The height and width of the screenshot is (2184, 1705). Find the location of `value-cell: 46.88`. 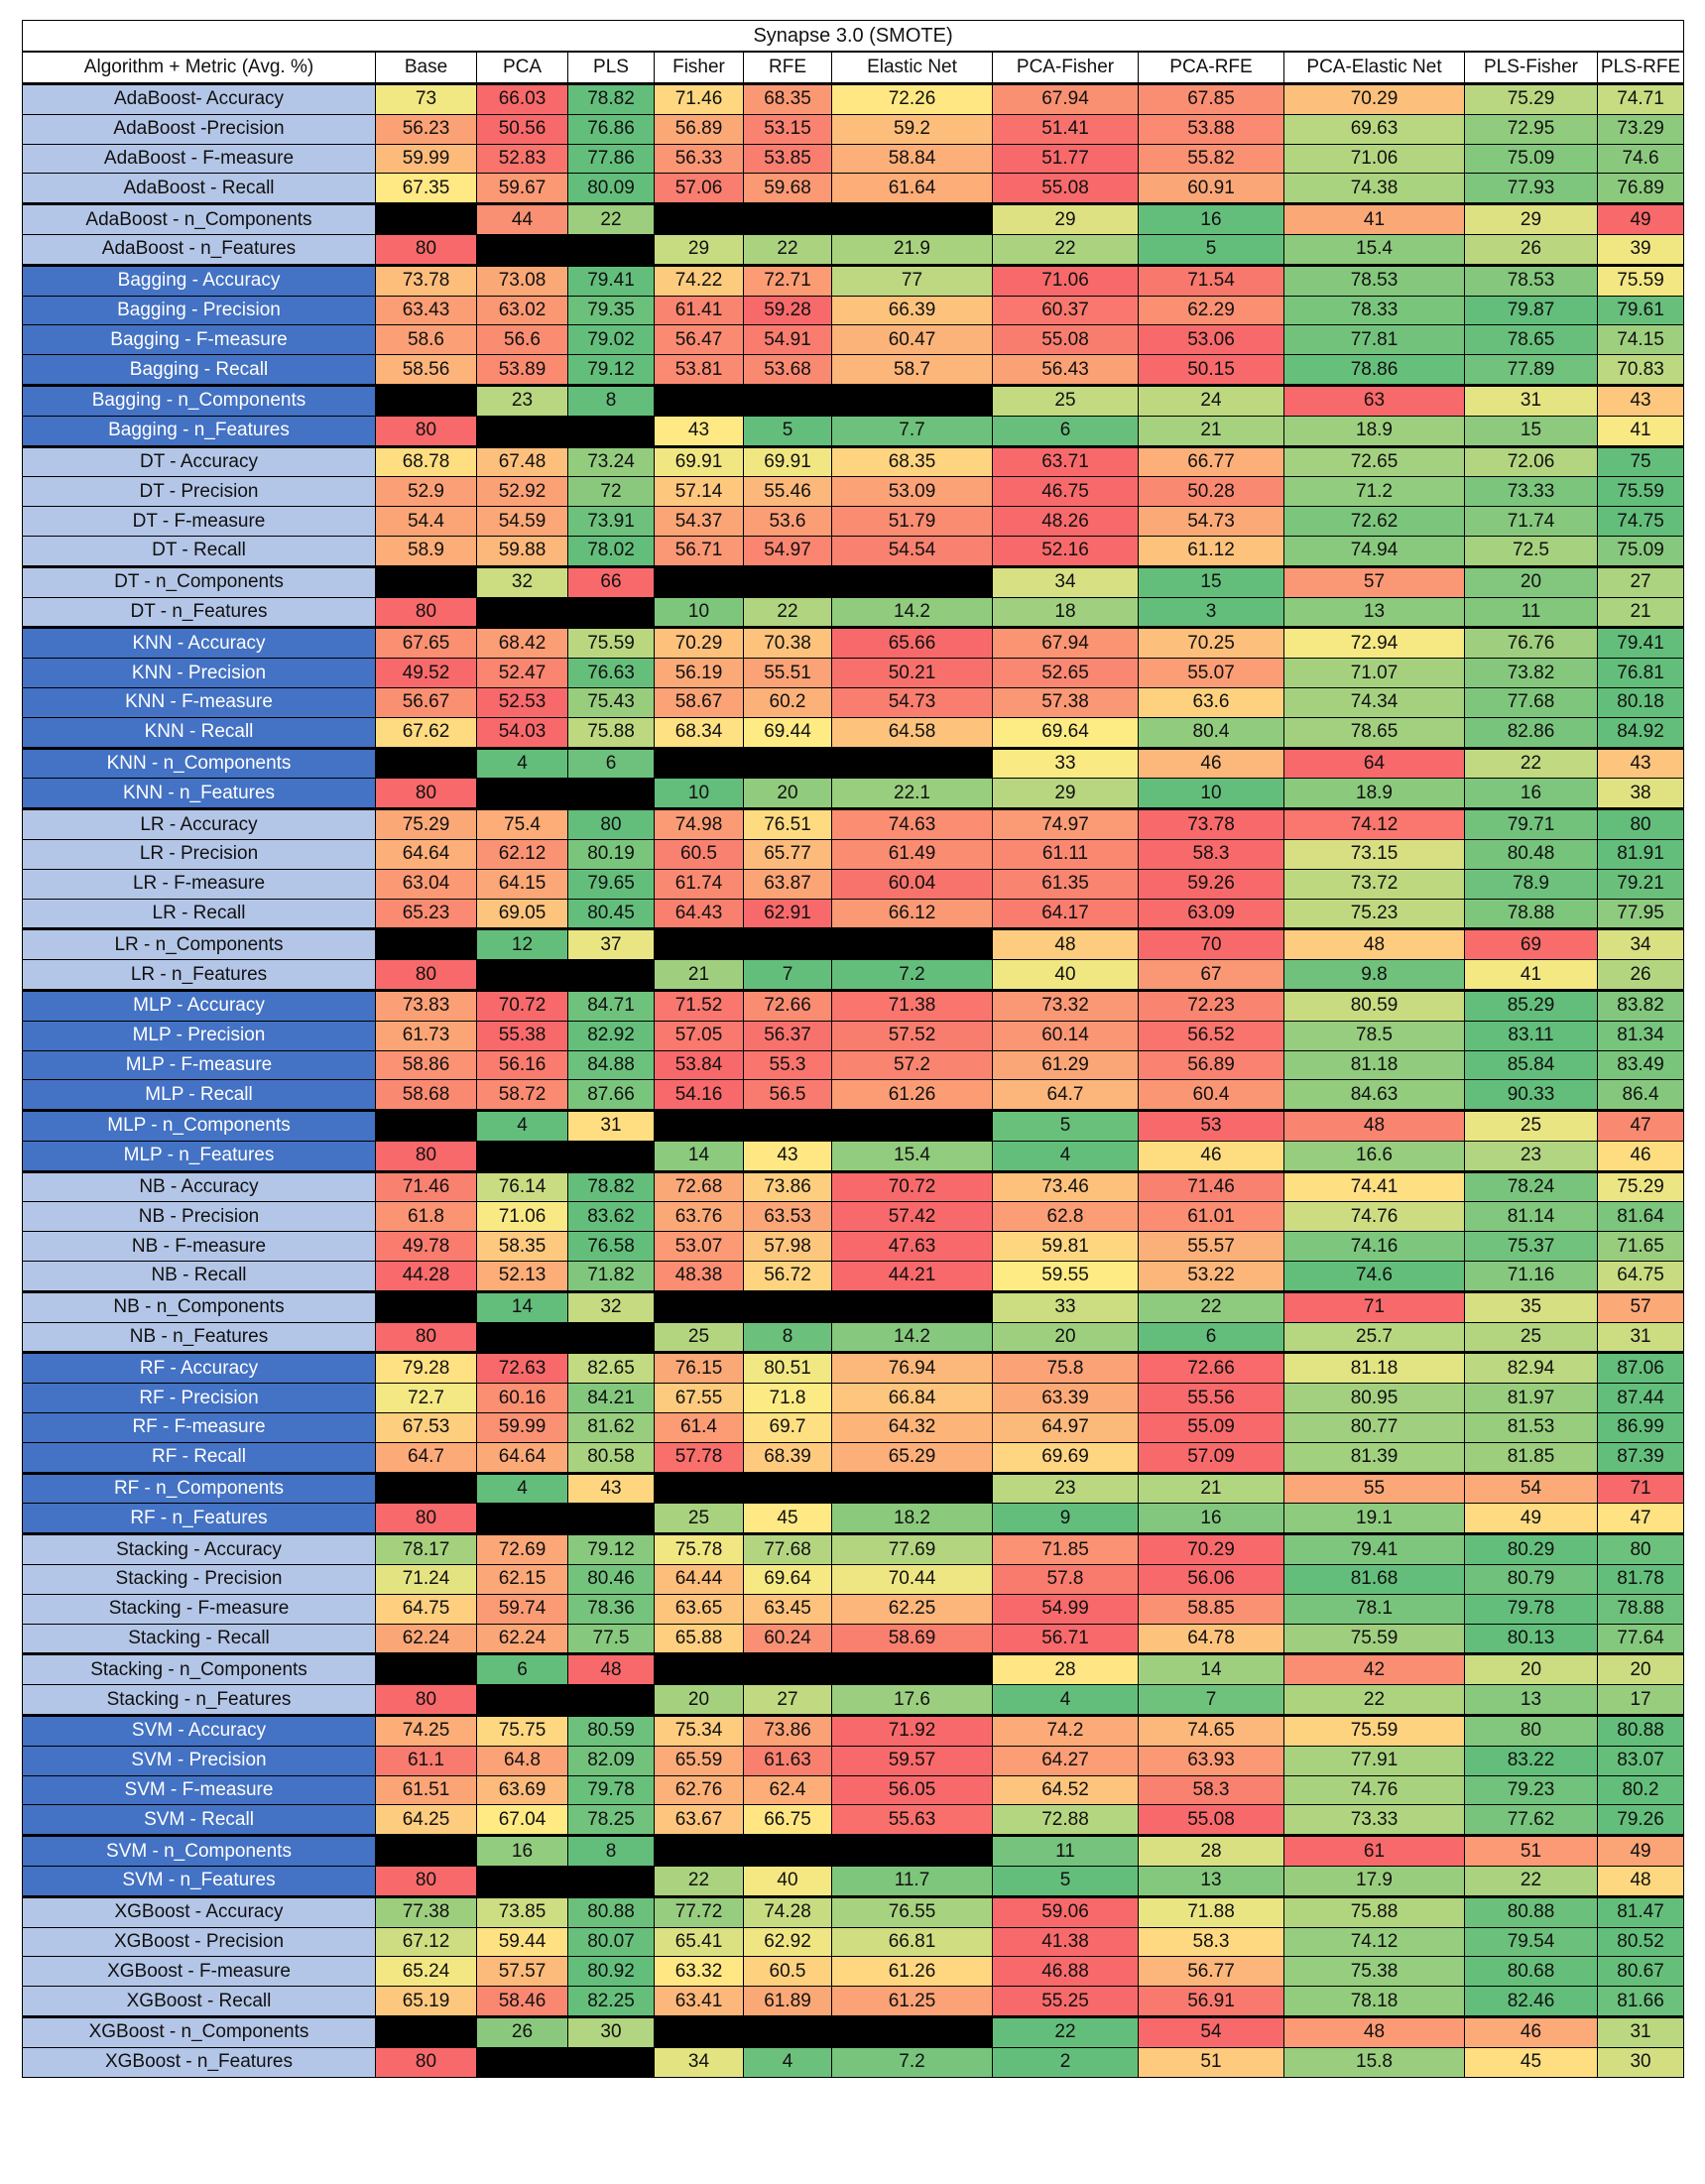

value-cell: 46.88 is located at coordinates (1065, 1972).